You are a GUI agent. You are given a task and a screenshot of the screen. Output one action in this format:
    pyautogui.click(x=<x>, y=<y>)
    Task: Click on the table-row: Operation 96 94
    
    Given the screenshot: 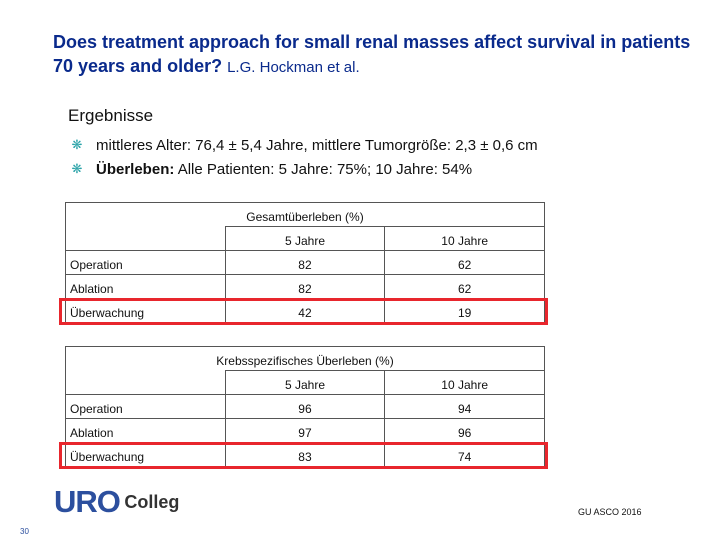 What is the action you would take?
    pyautogui.click(x=305, y=406)
    